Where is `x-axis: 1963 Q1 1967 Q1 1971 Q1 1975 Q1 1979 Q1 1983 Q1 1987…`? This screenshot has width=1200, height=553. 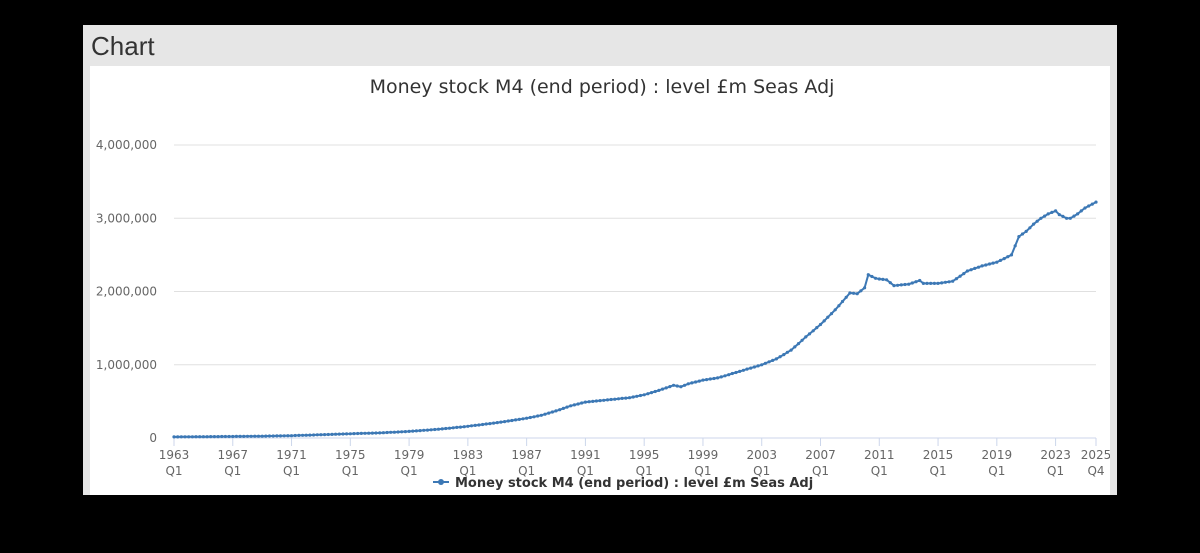 x-axis: 1963 Q1 1967 Q1 1971 Q1 1975 Q1 1979 Q1 1983 Q1 1987… is located at coordinates (634, 457).